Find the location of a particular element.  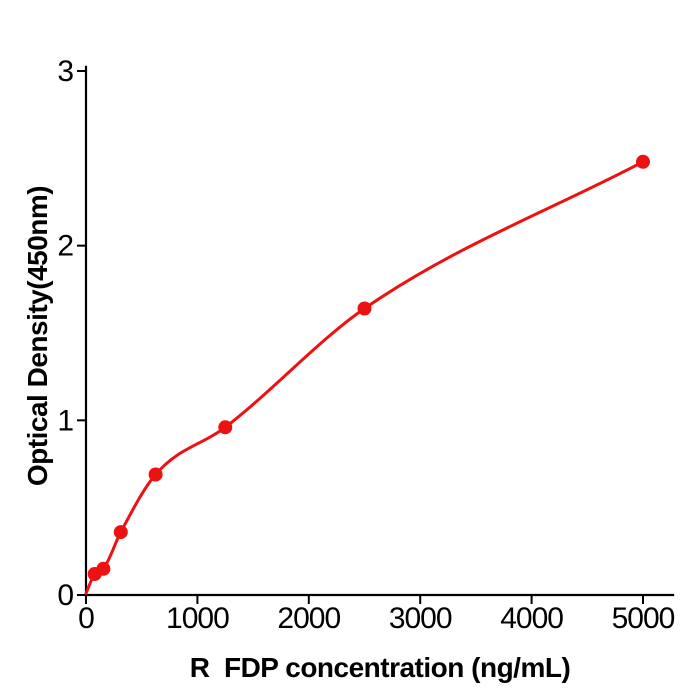

y-tick-label: 0 is located at coordinates (65, 595).